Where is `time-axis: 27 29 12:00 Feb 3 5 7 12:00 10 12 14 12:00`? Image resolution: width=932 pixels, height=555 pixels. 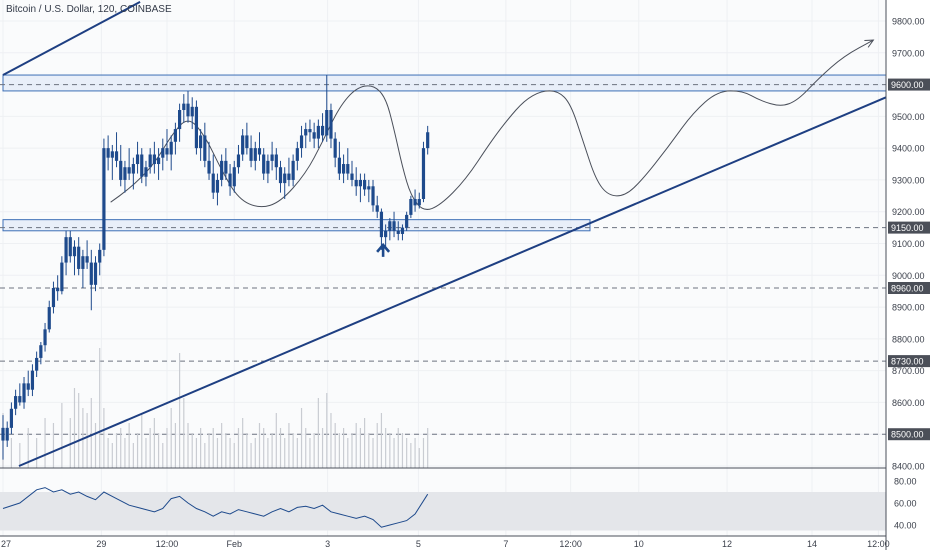
time-axis: 27 29 12:00 Feb 3 5 7 12:00 10 12 14 12:00 is located at coordinates (445, 544).